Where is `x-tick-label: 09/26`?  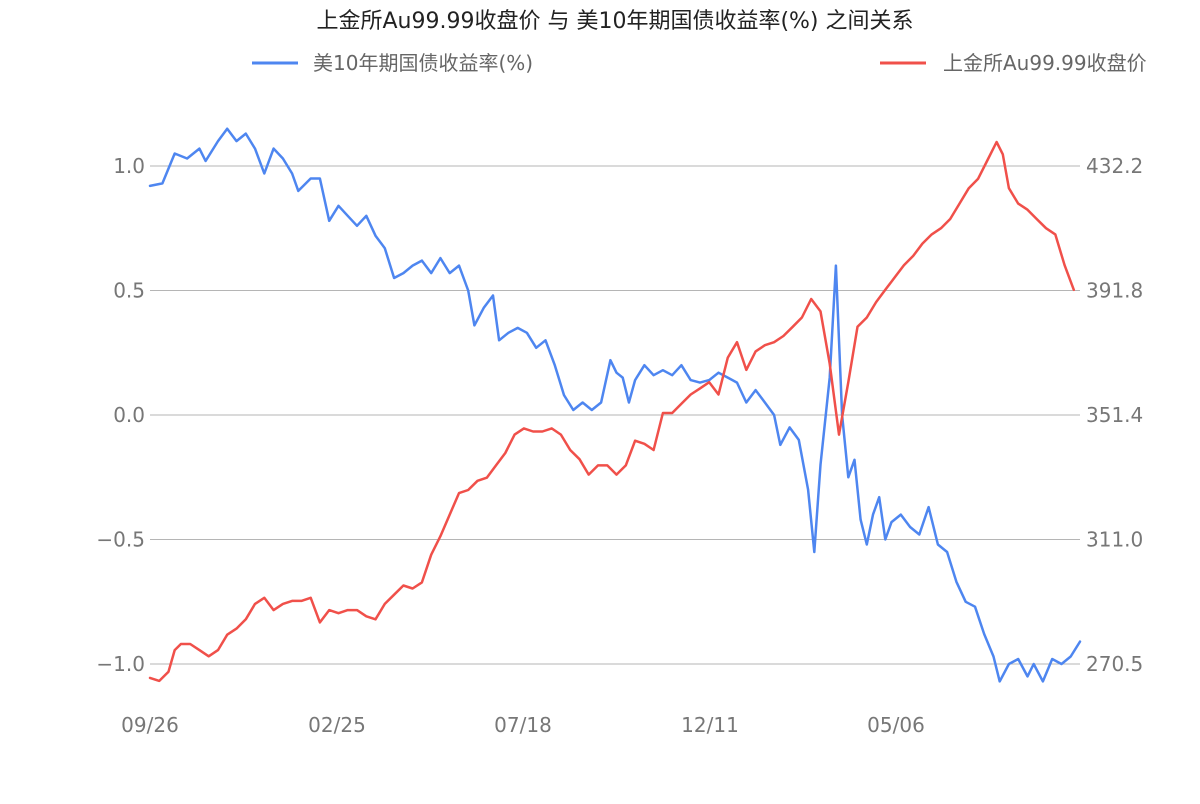 x-tick-label: 09/26 is located at coordinates (150, 725).